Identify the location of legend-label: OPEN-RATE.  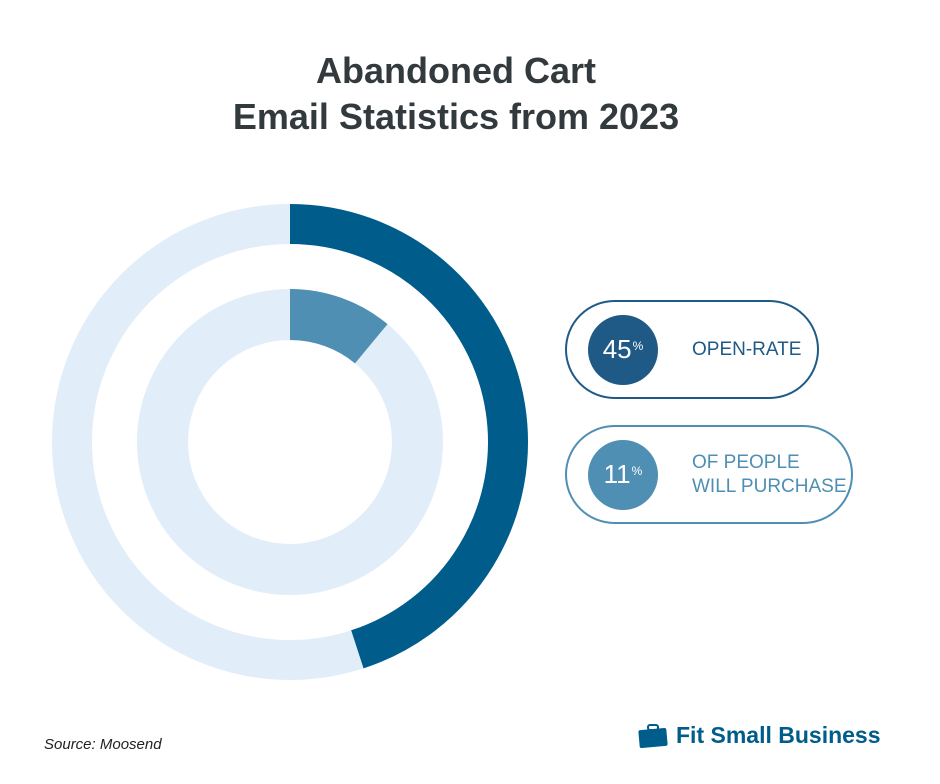
(746, 350).